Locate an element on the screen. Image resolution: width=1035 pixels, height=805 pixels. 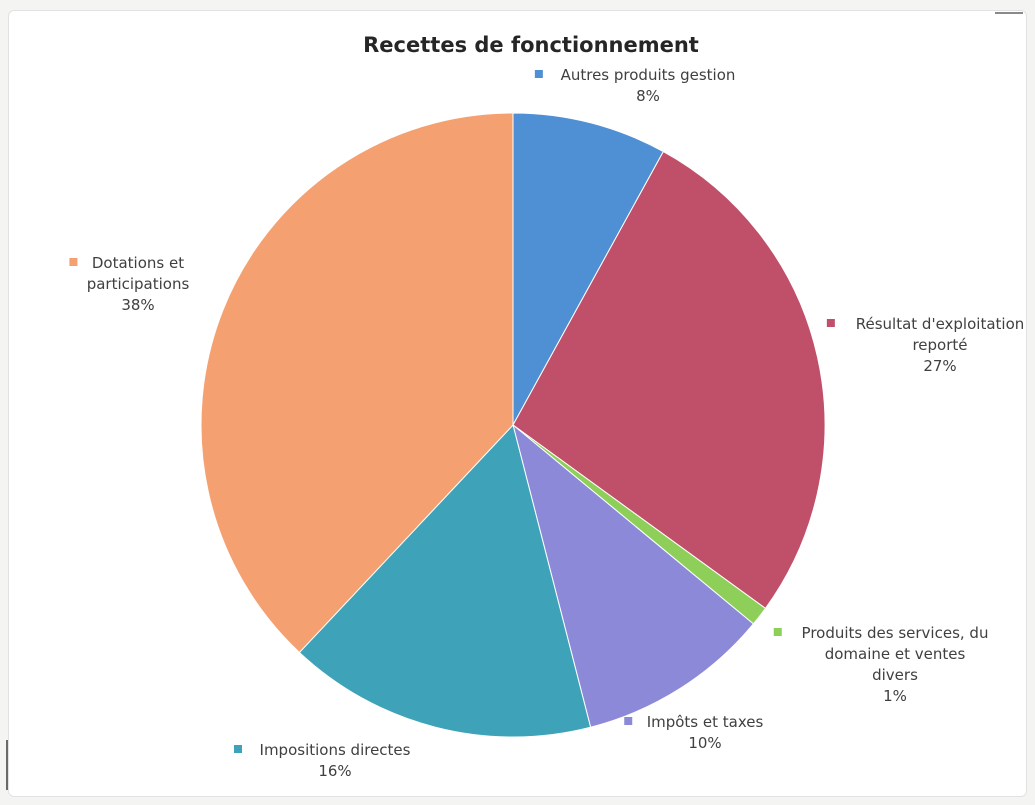
slice-value-label: 8% is located at coordinates (648, 96).